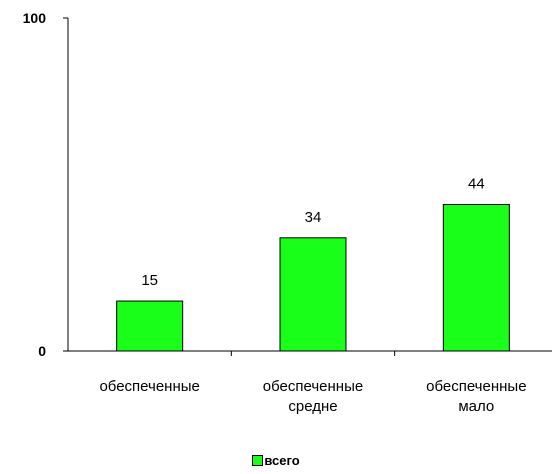 The image size is (552, 474). I want to click on y-tick-label: 100, so click(35, 18).